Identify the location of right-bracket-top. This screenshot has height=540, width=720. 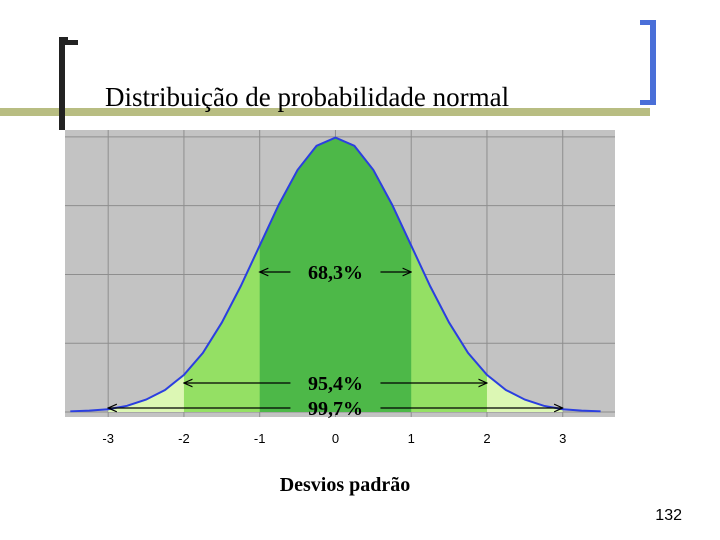
(648, 22).